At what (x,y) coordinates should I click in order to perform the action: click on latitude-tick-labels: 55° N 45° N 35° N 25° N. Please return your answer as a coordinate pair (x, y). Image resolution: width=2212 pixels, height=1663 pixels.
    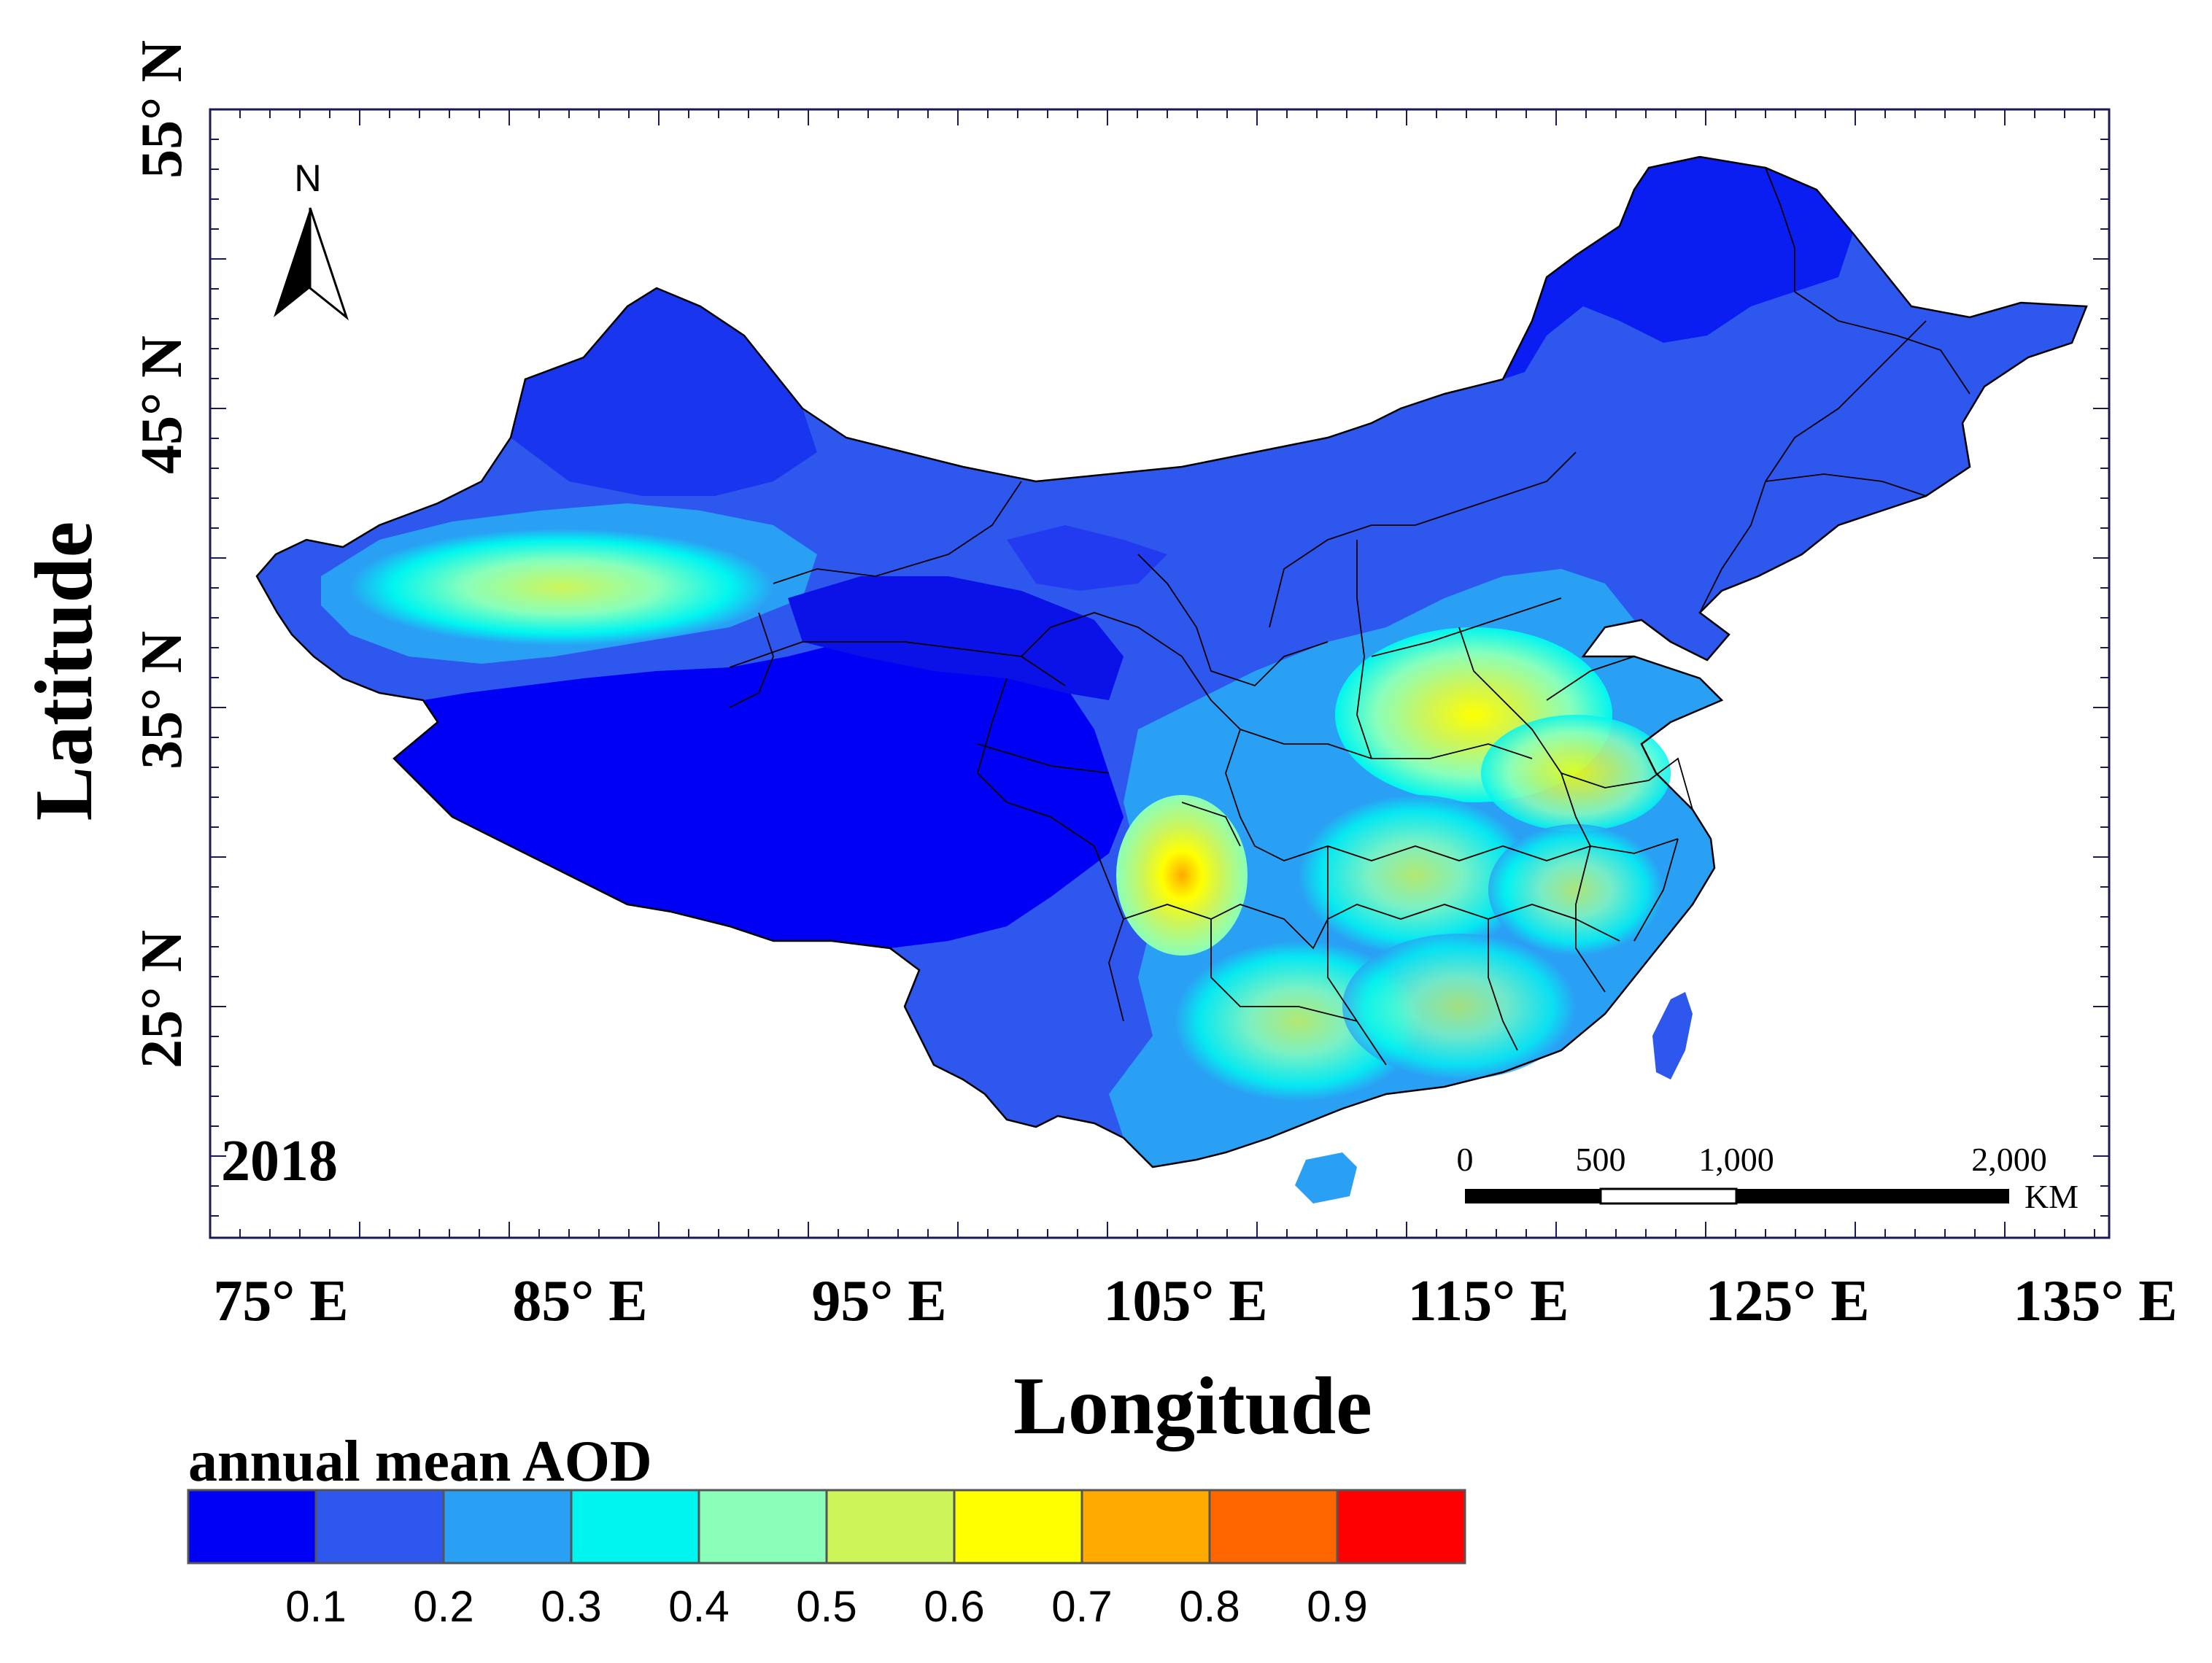
    Looking at the image, I should click on (162, 554).